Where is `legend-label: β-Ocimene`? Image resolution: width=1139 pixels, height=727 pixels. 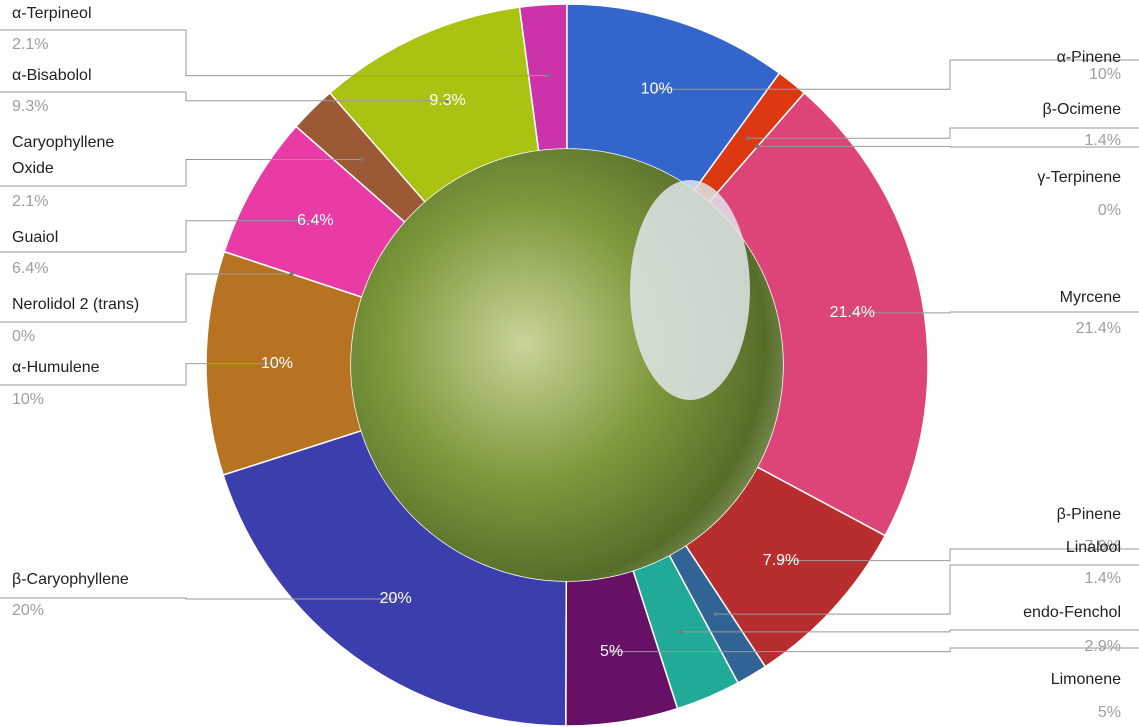 legend-label: β-Ocimene is located at coordinates (1081, 109).